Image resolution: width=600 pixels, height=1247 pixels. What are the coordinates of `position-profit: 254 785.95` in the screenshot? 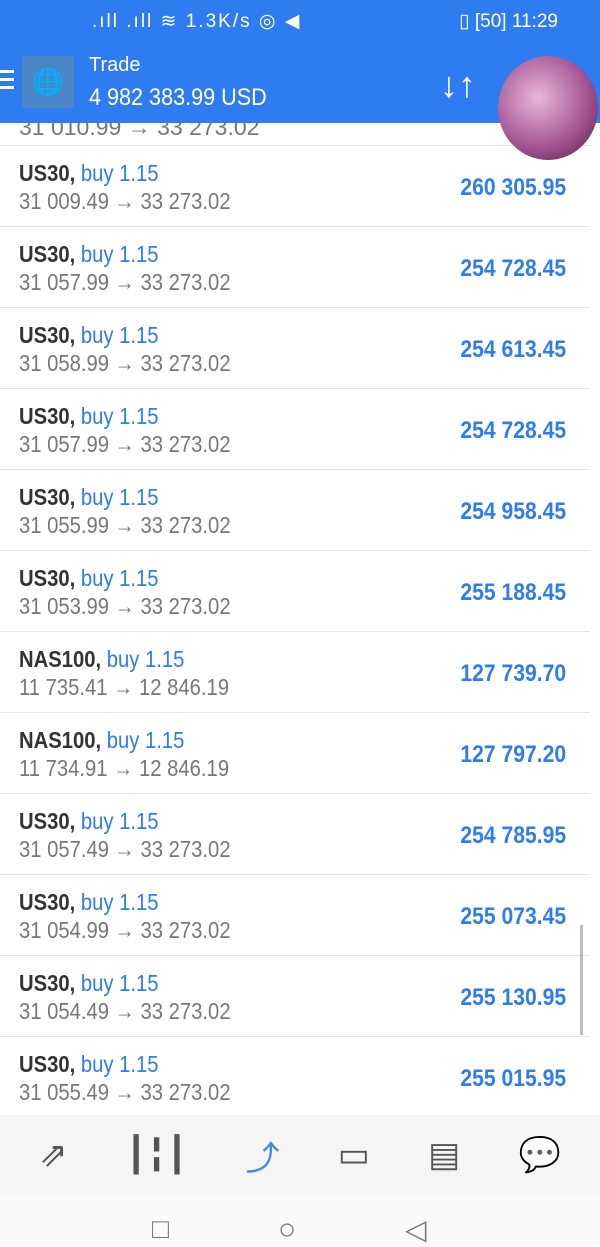 It's located at (513, 835).